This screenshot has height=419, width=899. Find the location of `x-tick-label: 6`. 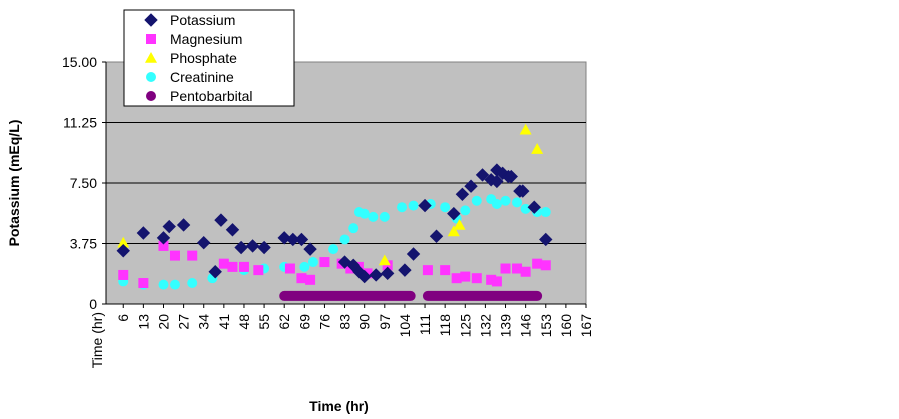

x-tick-label: 6 is located at coordinates (123, 318).